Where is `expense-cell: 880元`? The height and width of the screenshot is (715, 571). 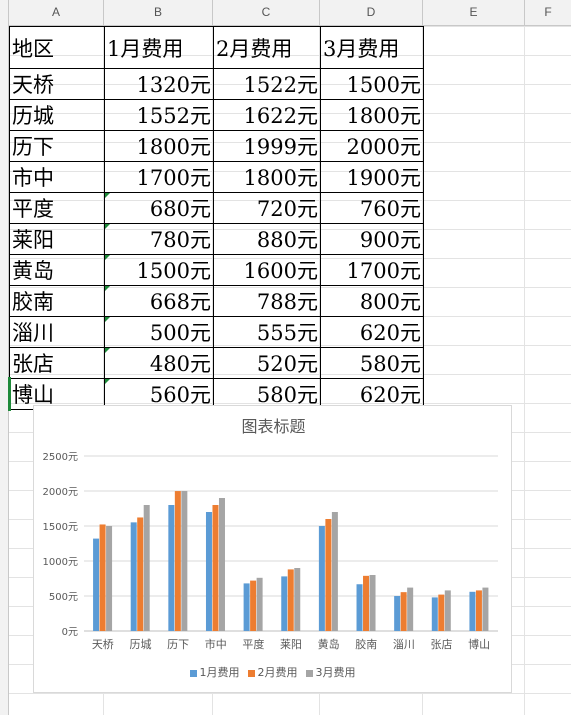 expense-cell: 880元 is located at coordinates (267, 239).